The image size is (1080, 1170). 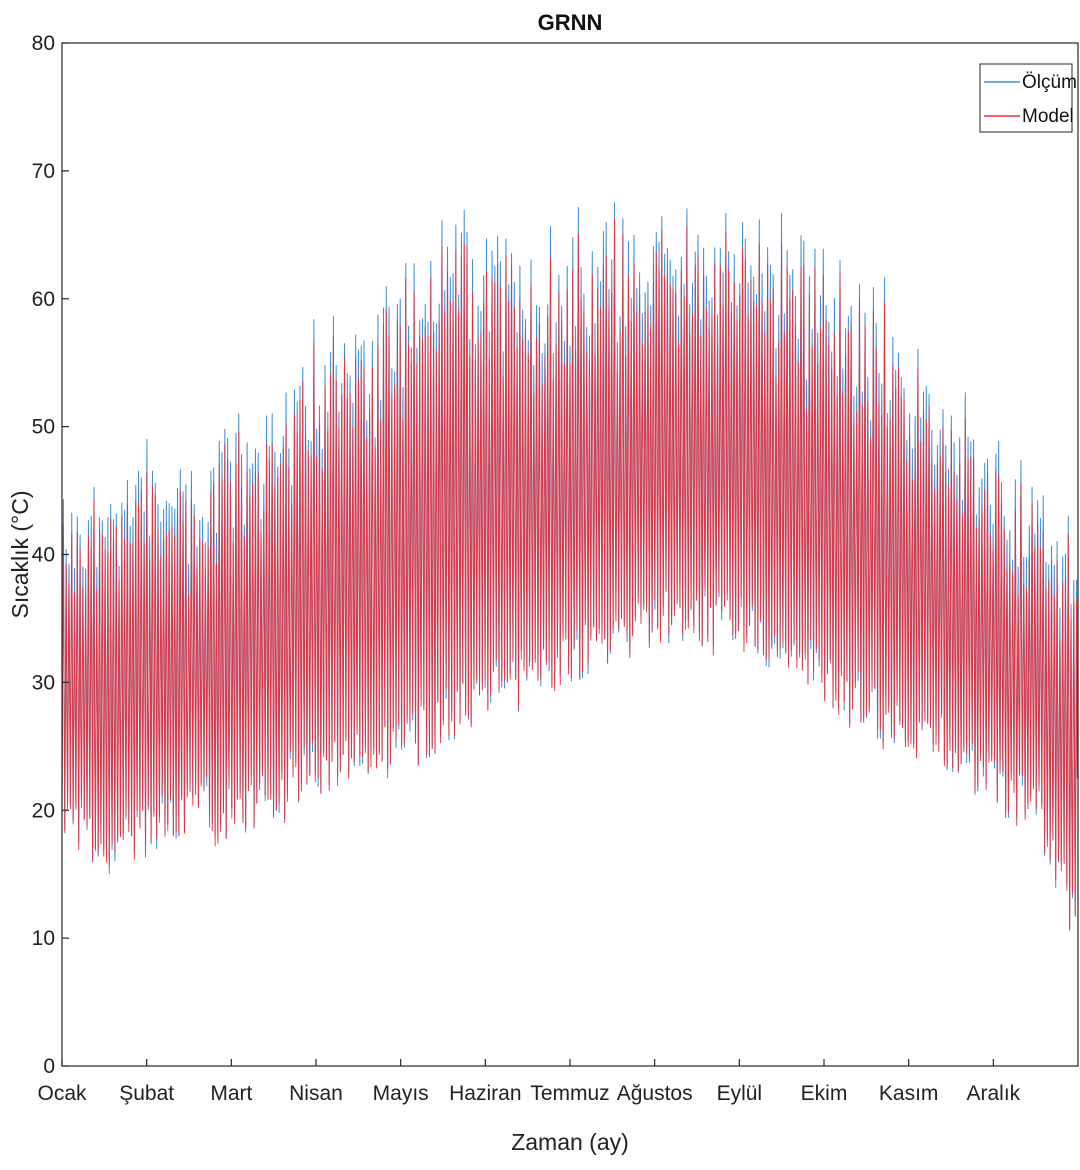 What do you see at coordinates (62, 1093) in the screenshot?
I see `x-tick-label: Ocak` at bounding box center [62, 1093].